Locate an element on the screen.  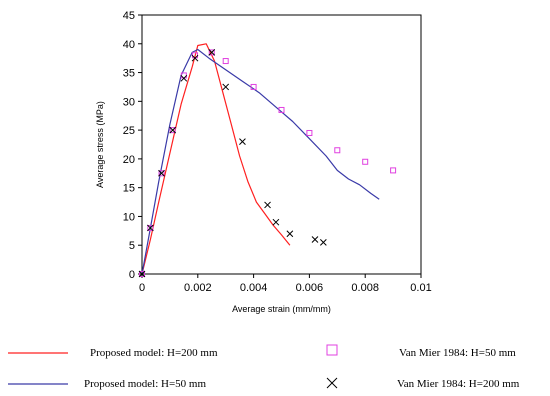
legend-label: Van Mier 1984: H=200 mm is located at coordinates (458, 384).